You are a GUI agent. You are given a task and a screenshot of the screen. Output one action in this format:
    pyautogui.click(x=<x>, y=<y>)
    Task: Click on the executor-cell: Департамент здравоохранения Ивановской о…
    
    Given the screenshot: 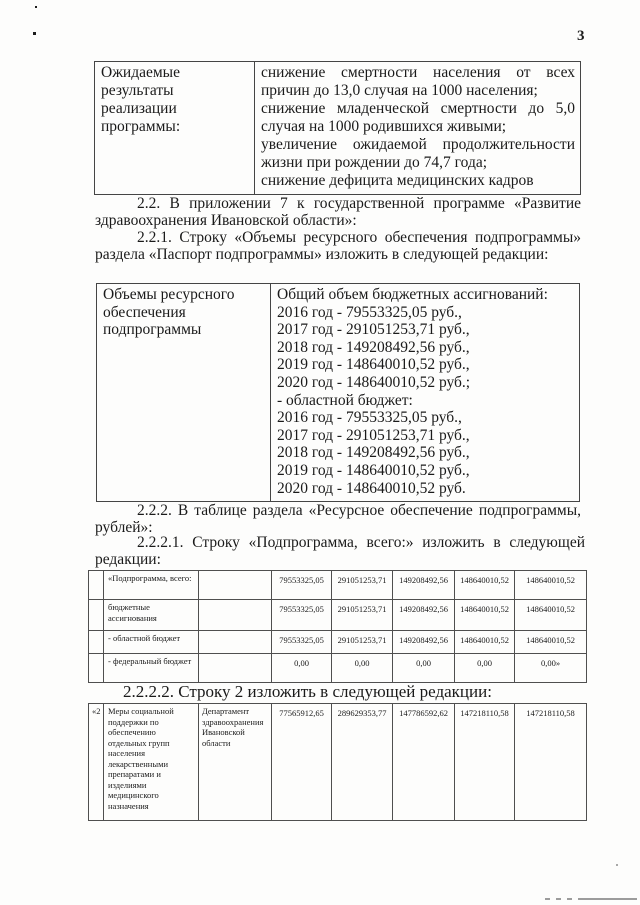 What is the action you would take?
    pyautogui.click(x=235, y=762)
    